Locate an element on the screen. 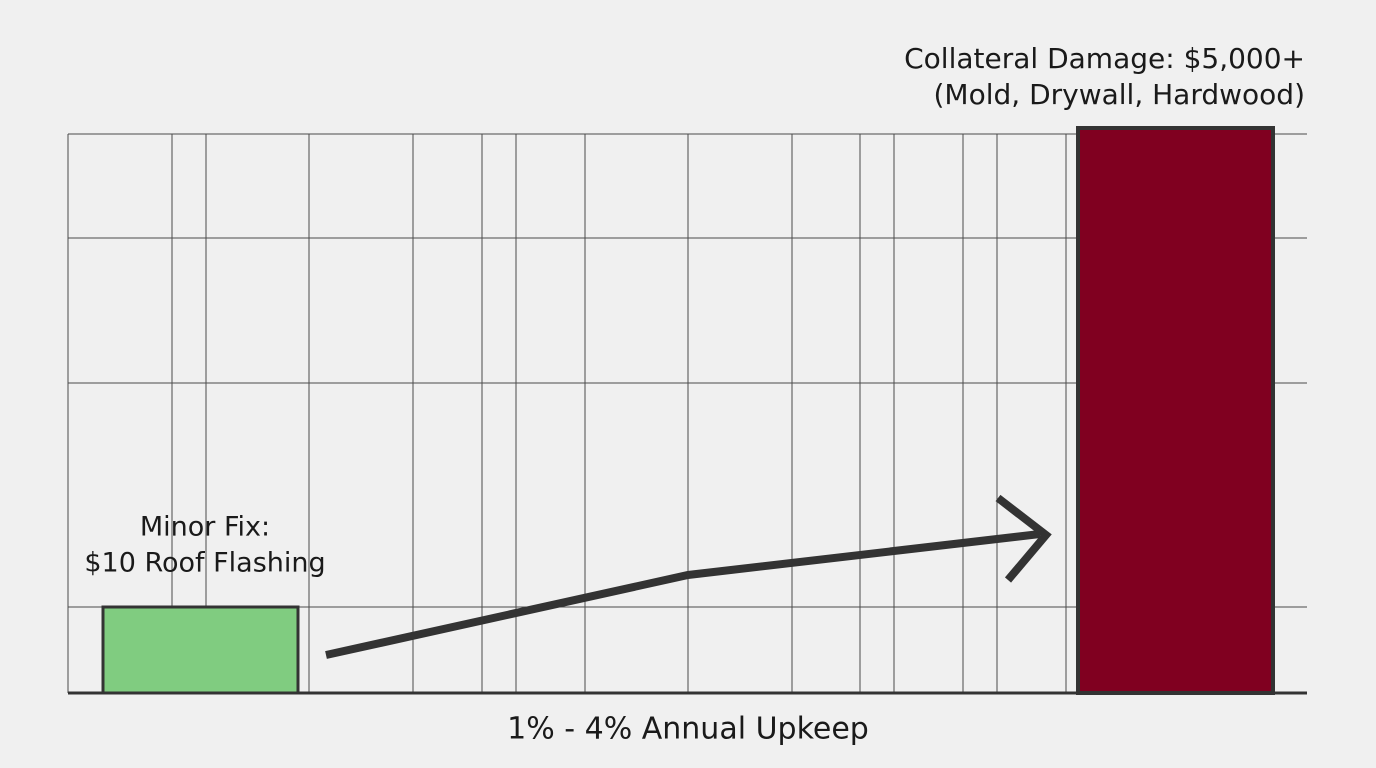  collateral-detail: (Mold, Drywall, Hardwood) is located at coordinates (1120, 94).